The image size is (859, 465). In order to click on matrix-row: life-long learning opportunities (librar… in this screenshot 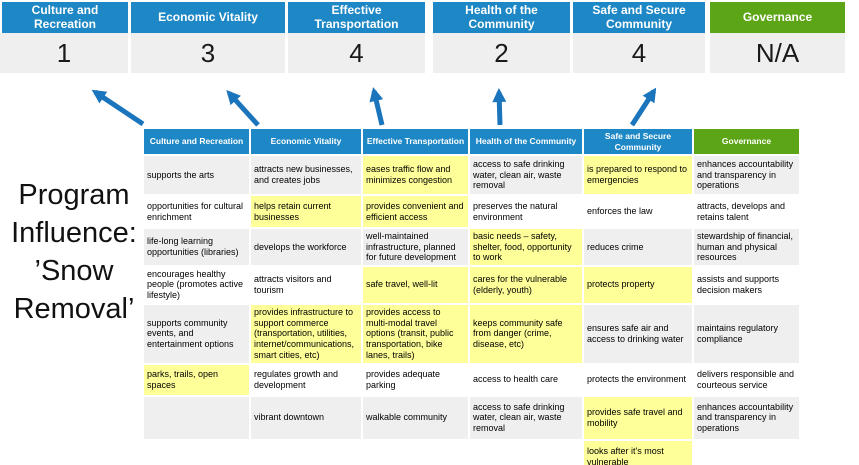, I will do `click(471, 247)`.